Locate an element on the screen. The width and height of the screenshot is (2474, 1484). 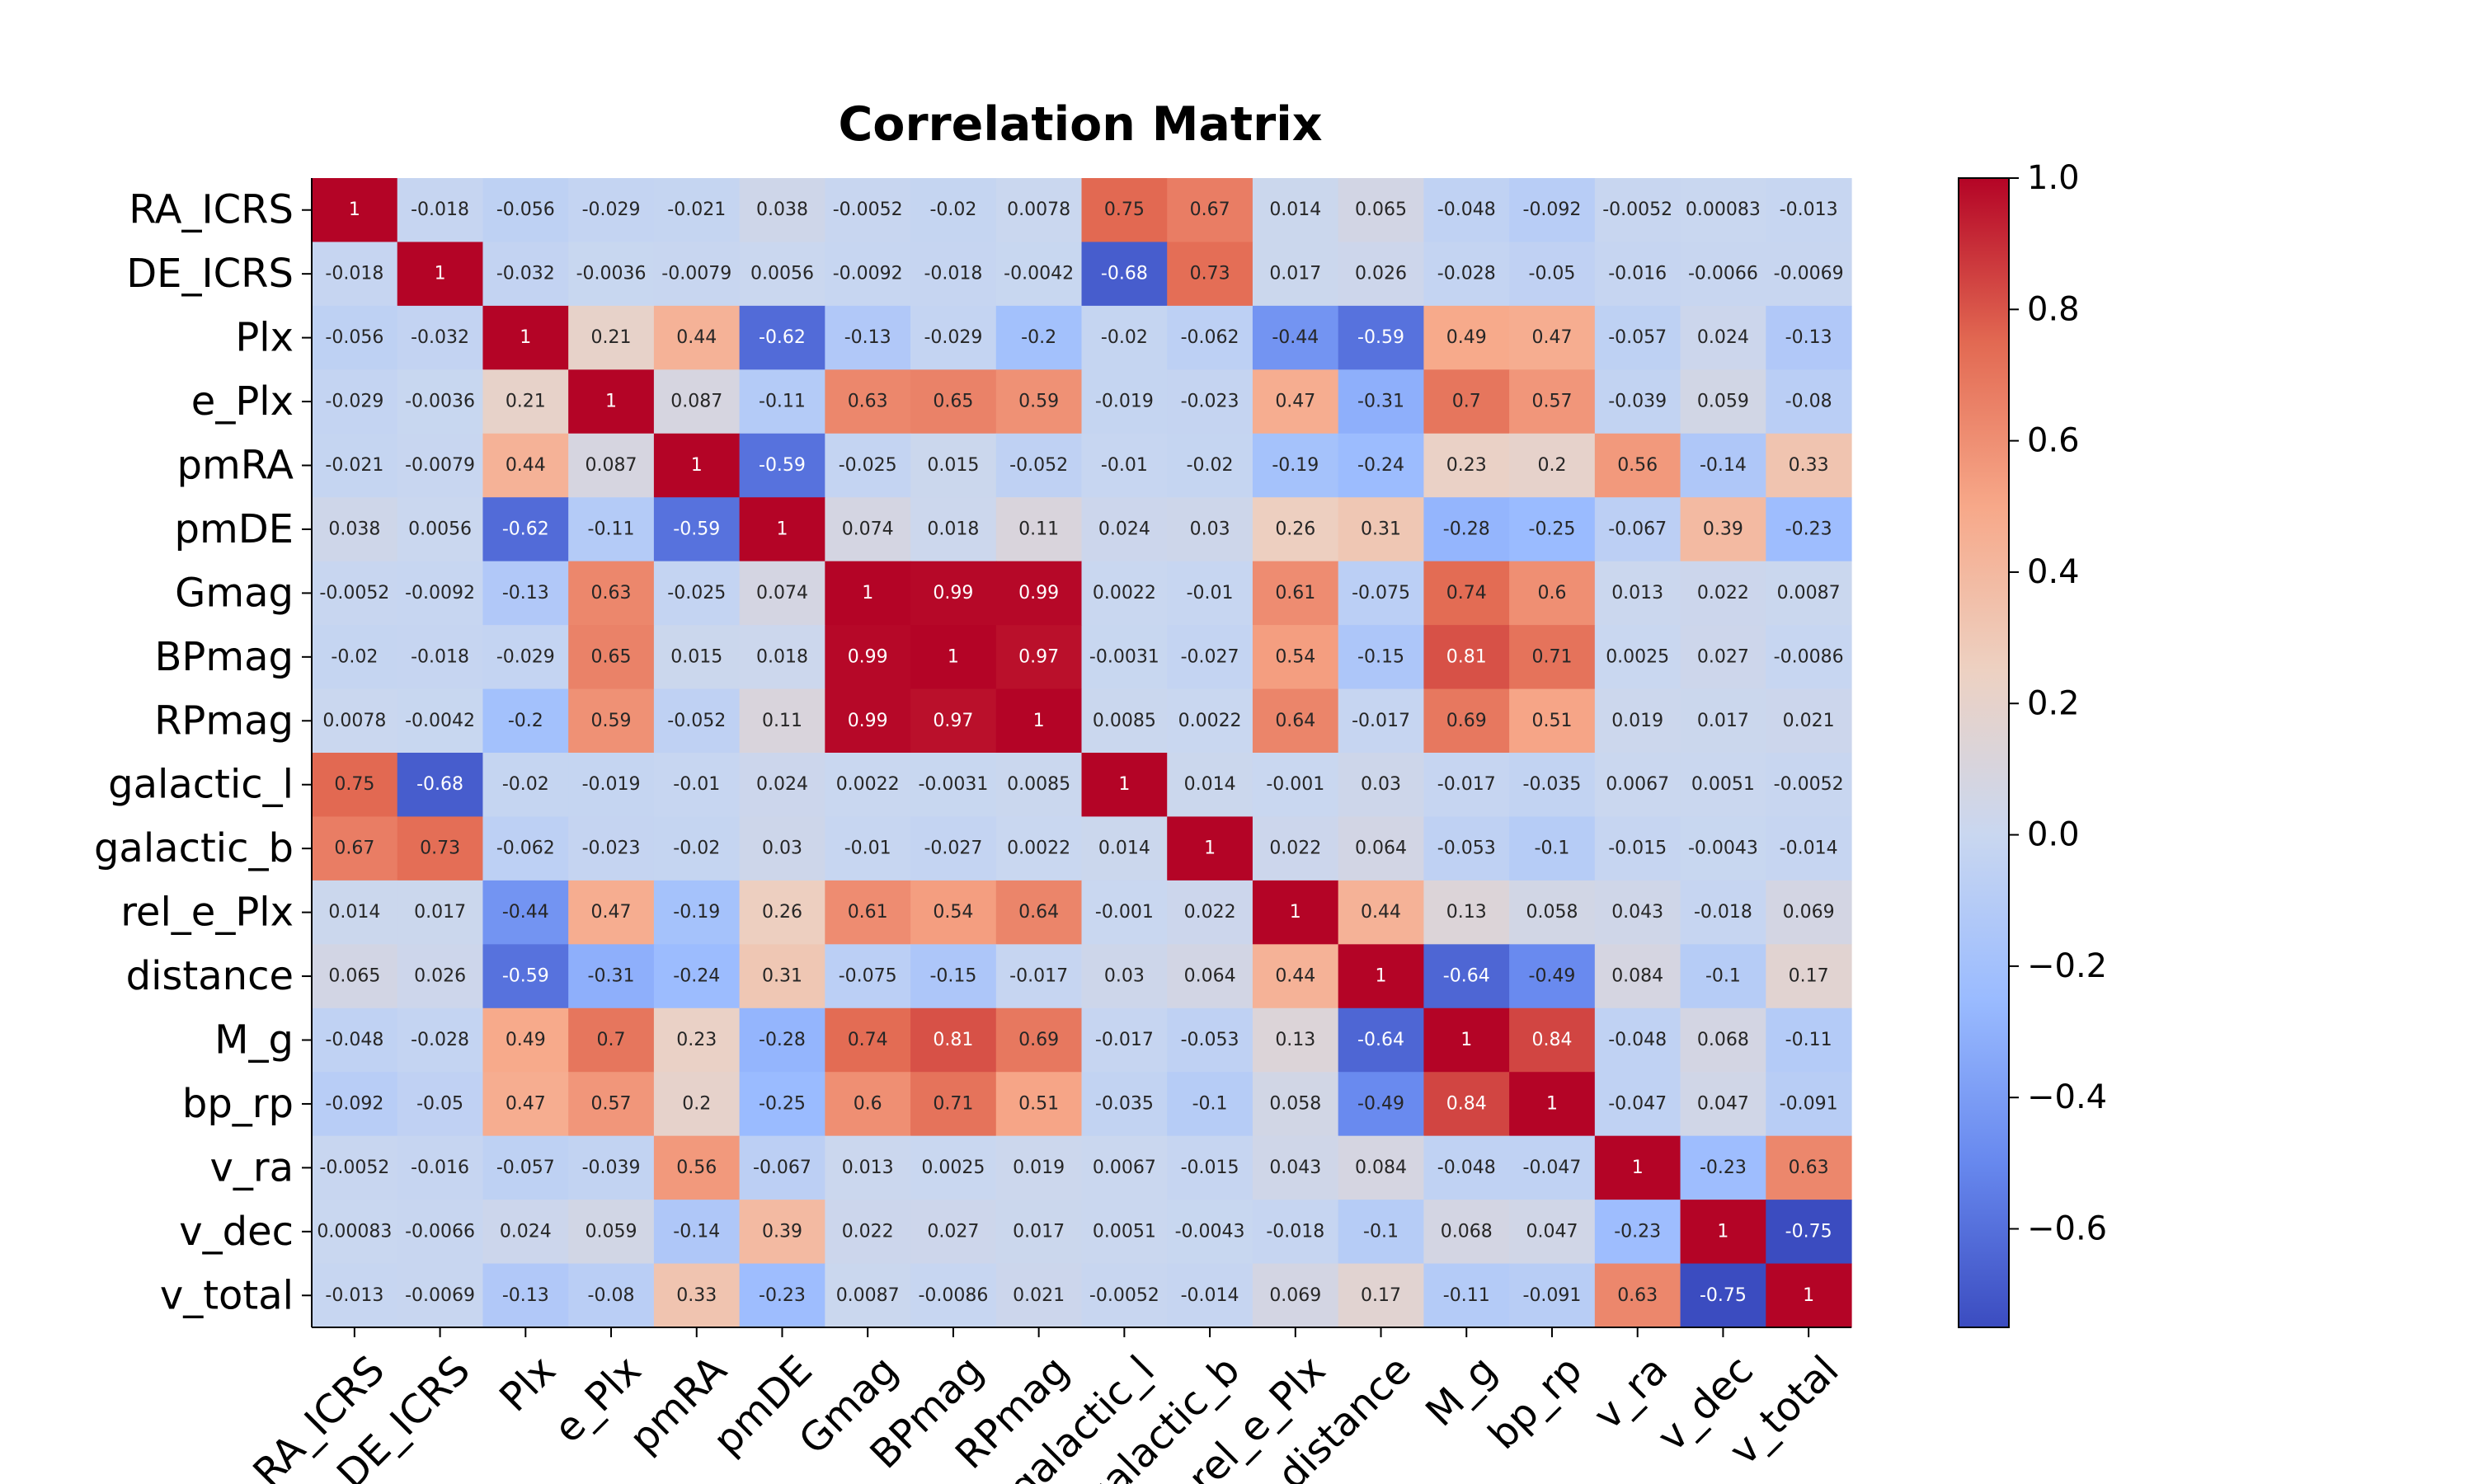
cell-annotation: 0.44 is located at coordinates (1381, 912).